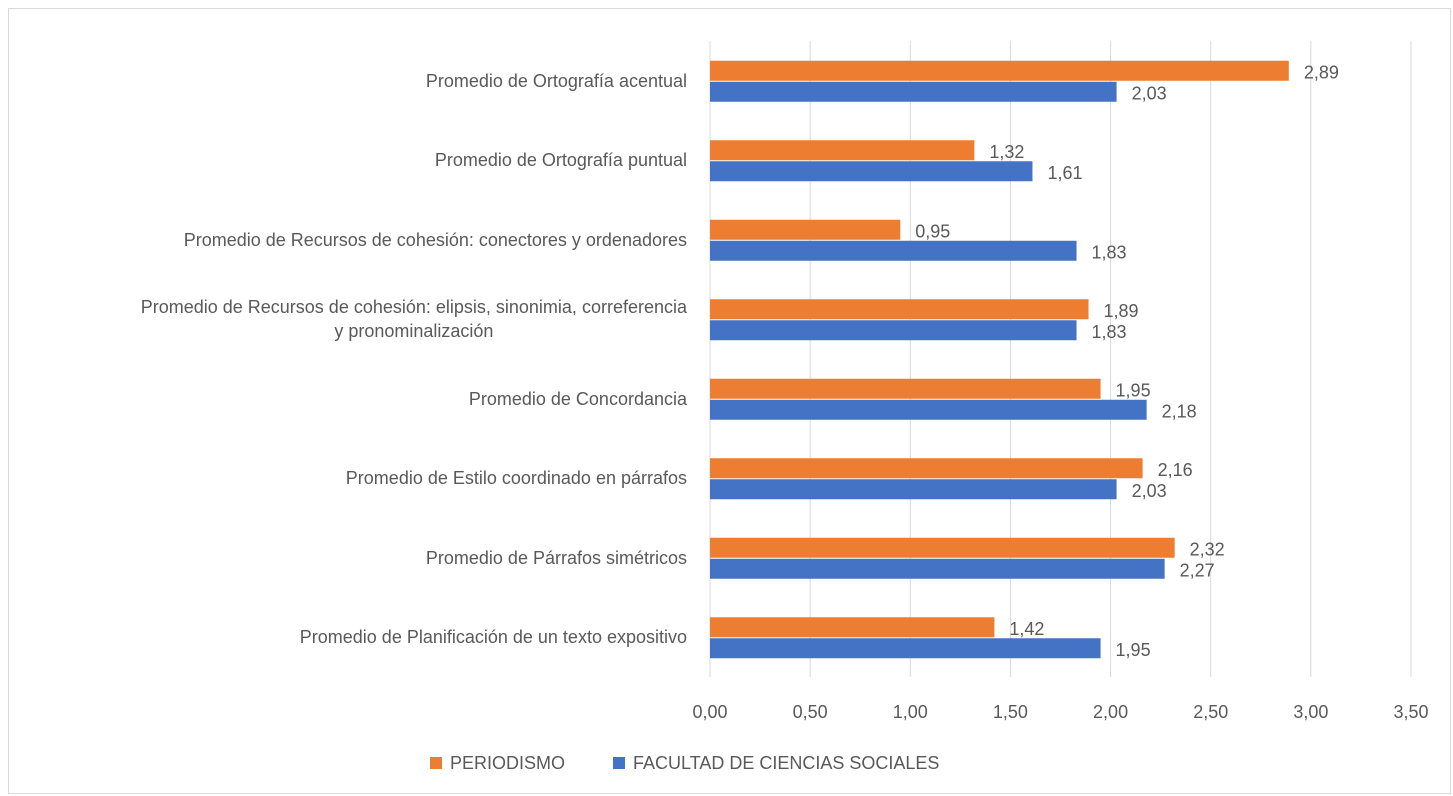  I want to click on y-tick-label: Promedio de Ortografía acentual, so click(556, 80).